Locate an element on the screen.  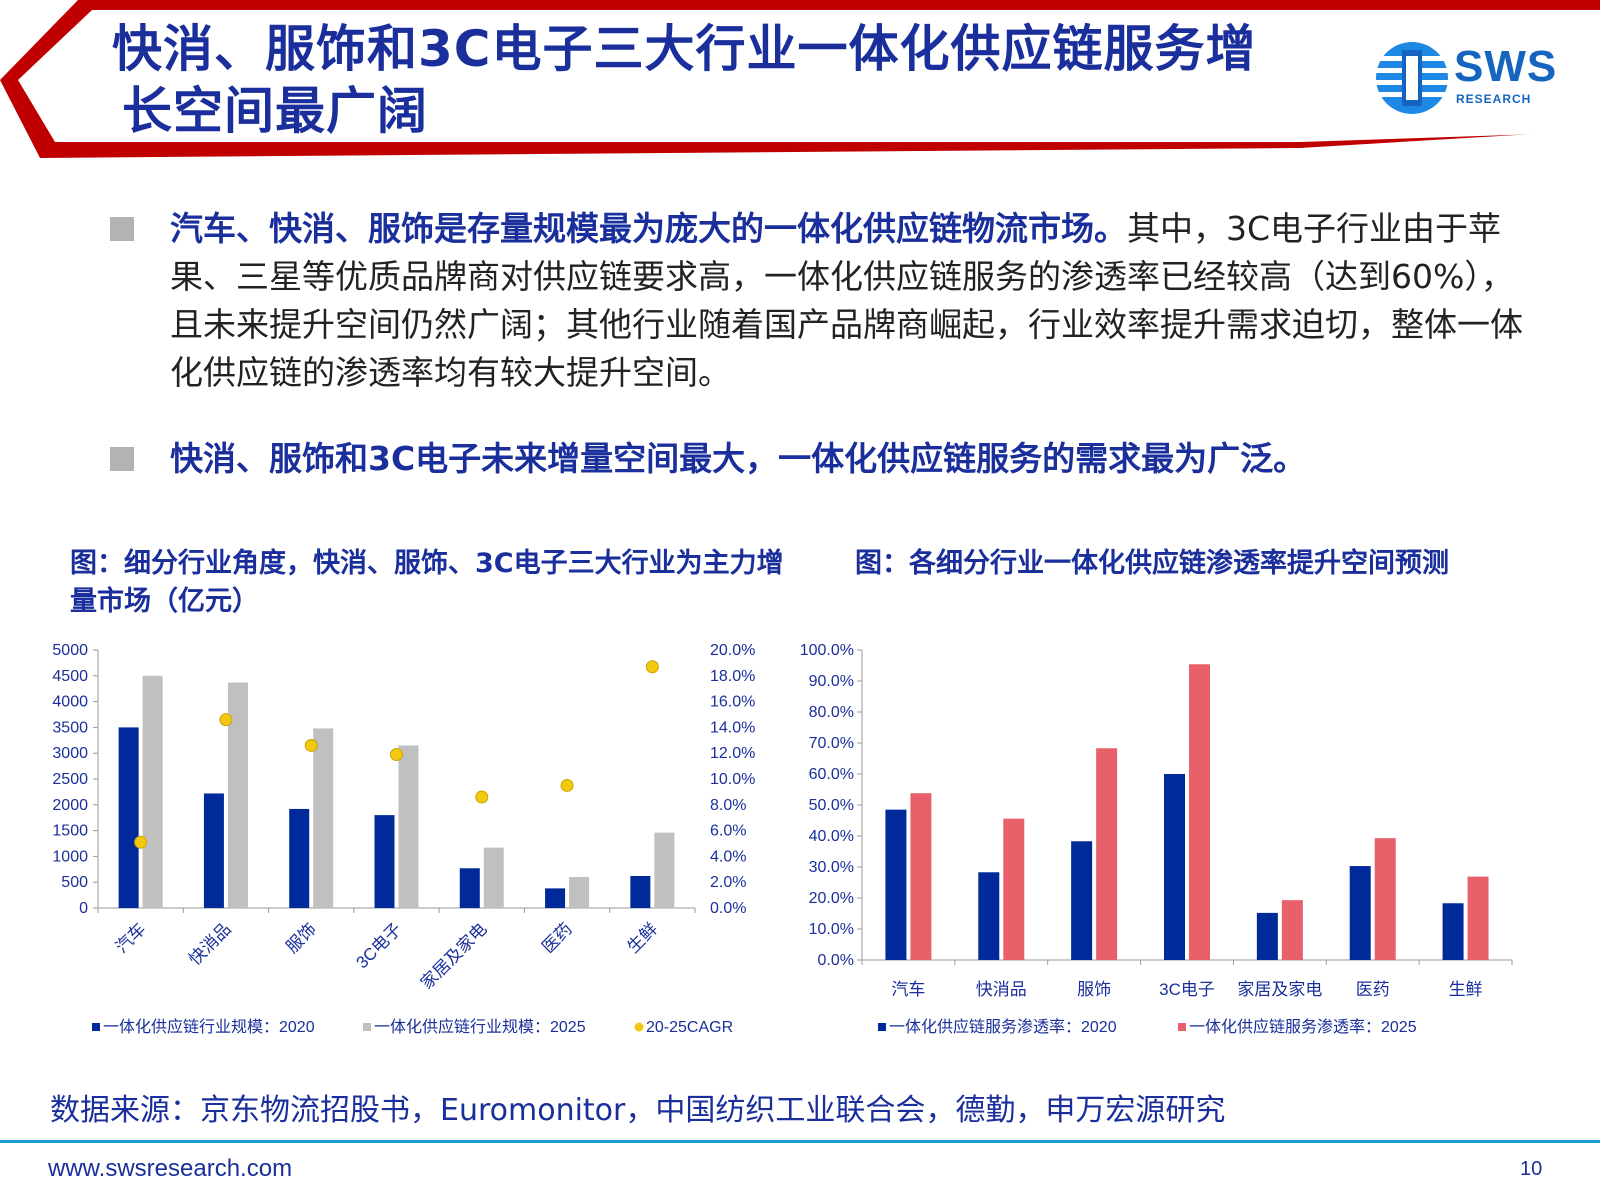
legend-label-2025: 一体化供应链服务渗透率：2025 is located at coordinates (1303, 1026).